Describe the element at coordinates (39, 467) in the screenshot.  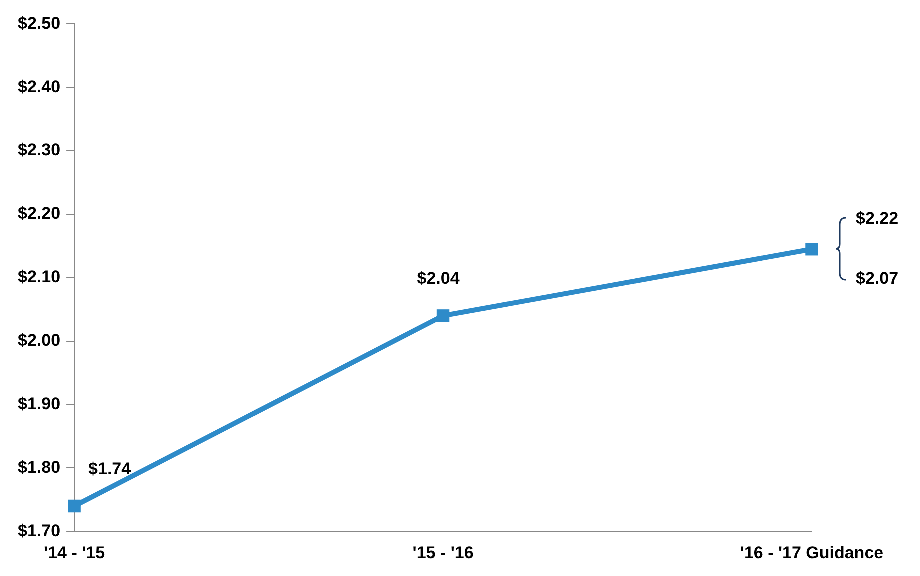
I see `y-tick-label: $1.80` at that location.